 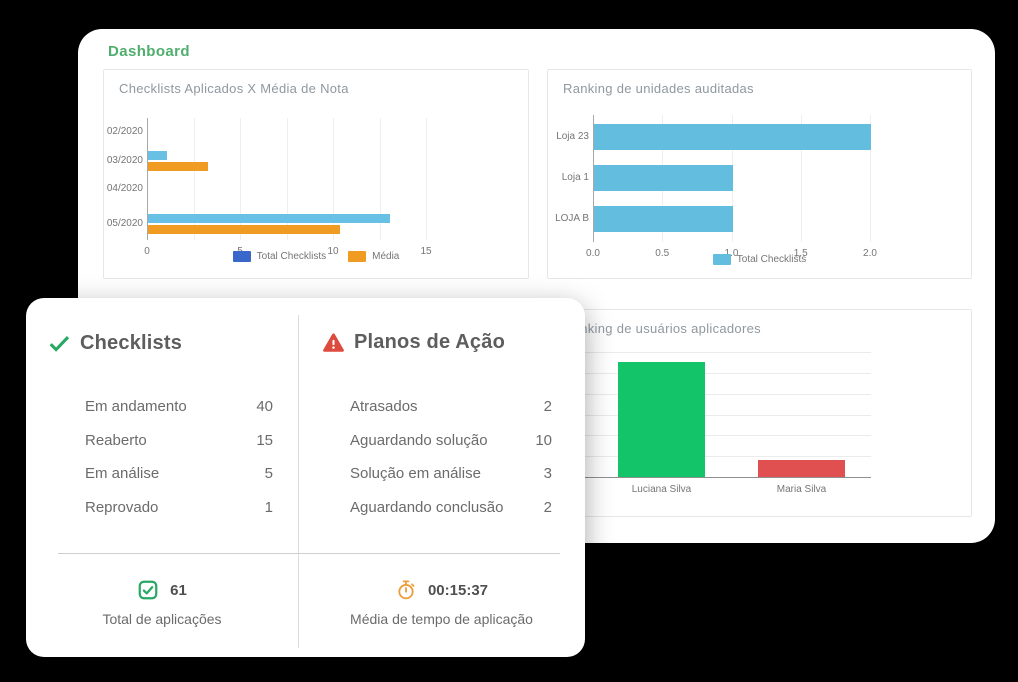 I want to click on stat-row: Aguardando conclusão 2, so click(x=437, y=508).